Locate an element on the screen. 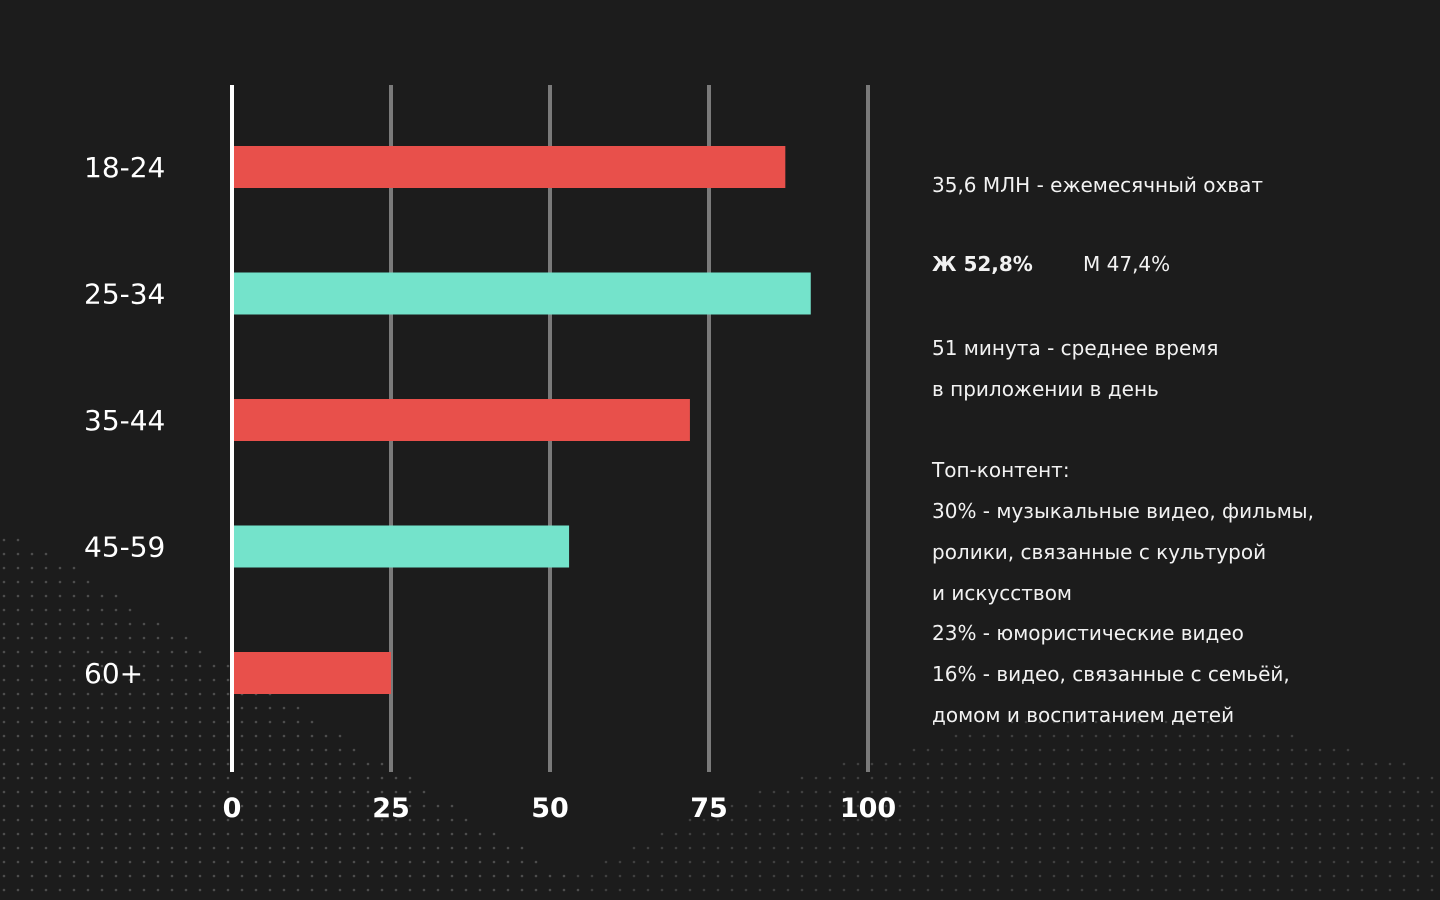 Image resolution: width=1440 pixels, height=900 pixels. category-label: 25-34 is located at coordinates (124, 294).